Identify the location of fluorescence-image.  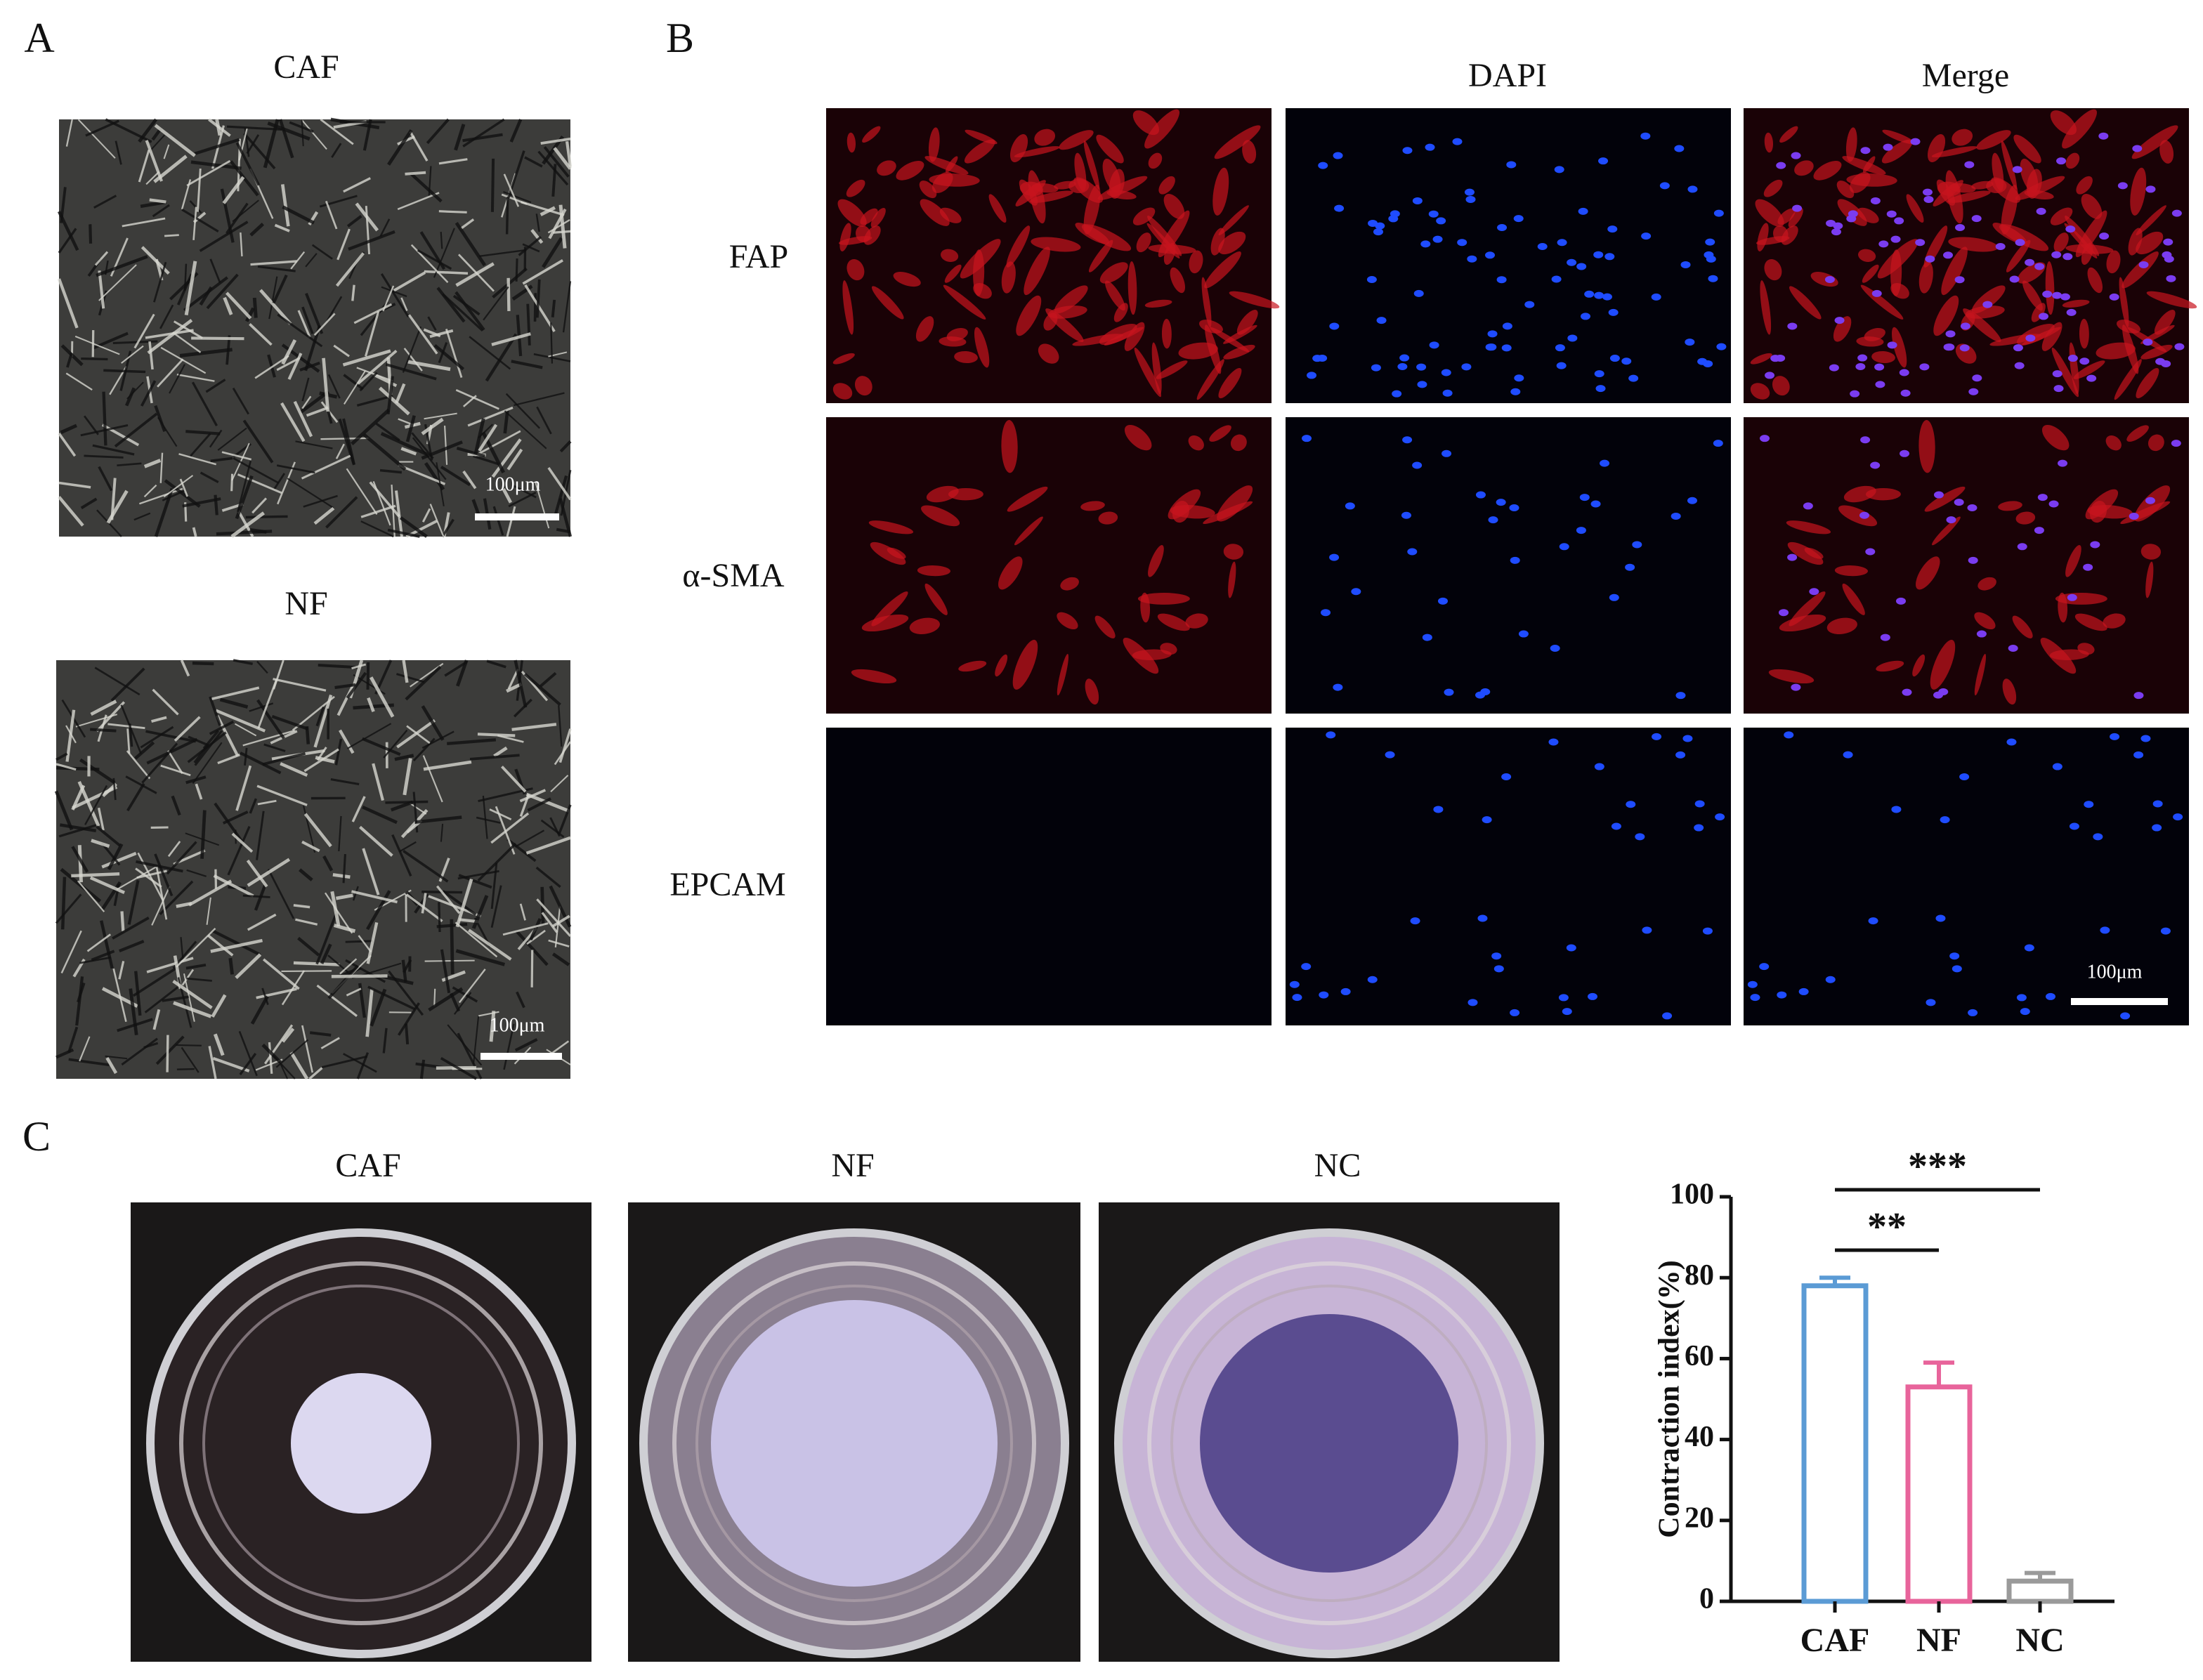
(1970, 255).